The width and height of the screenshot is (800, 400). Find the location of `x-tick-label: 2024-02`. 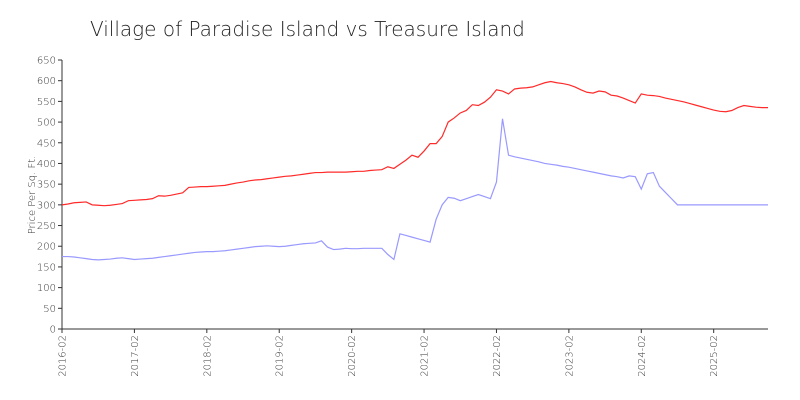

x-tick-label: 2024-02 is located at coordinates (642, 356).